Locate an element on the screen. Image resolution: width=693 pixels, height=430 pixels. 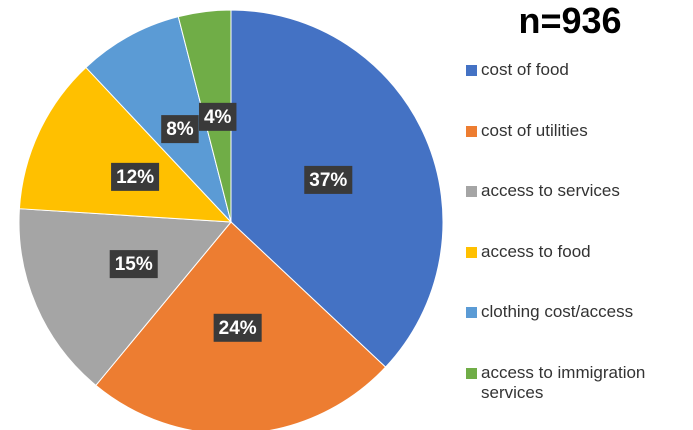
legend-item: access to food is located at coordinates (577, 272).